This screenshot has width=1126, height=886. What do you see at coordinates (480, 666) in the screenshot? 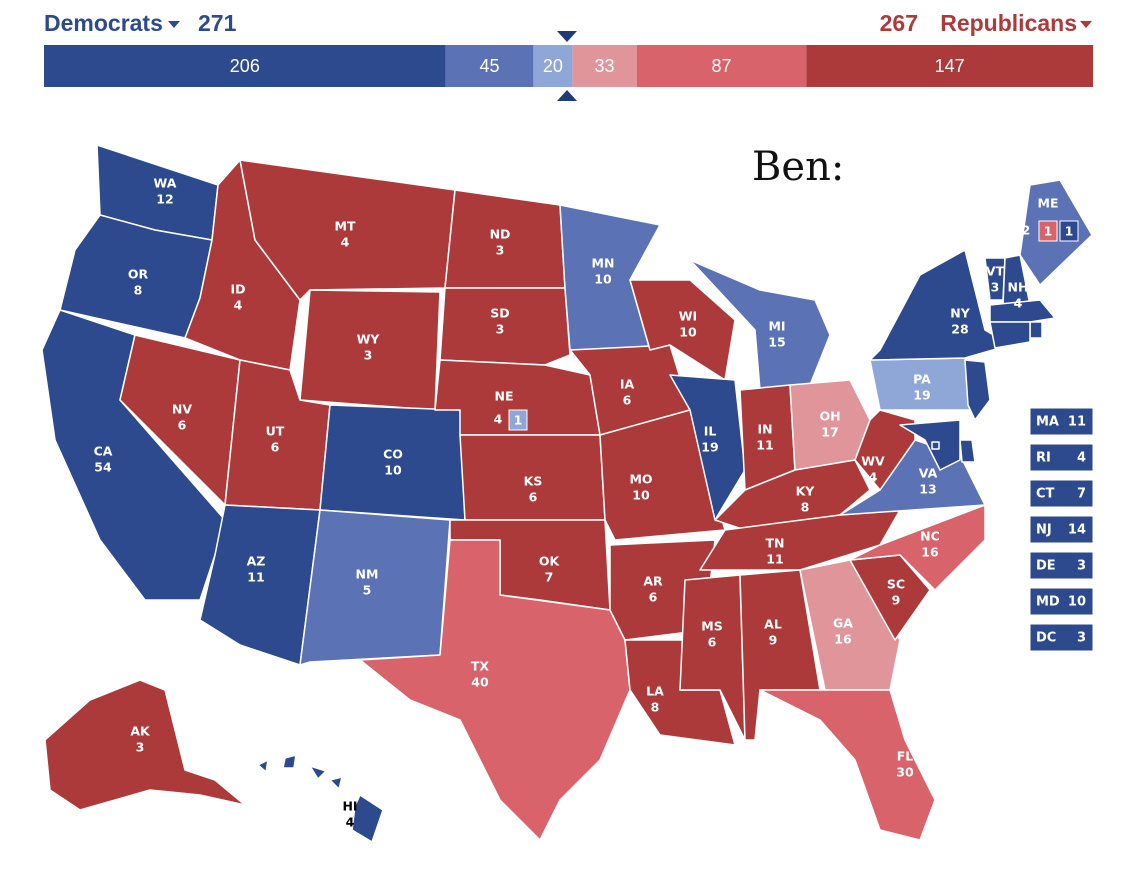
I see `state-abbr: TX` at bounding box center [480, 666].